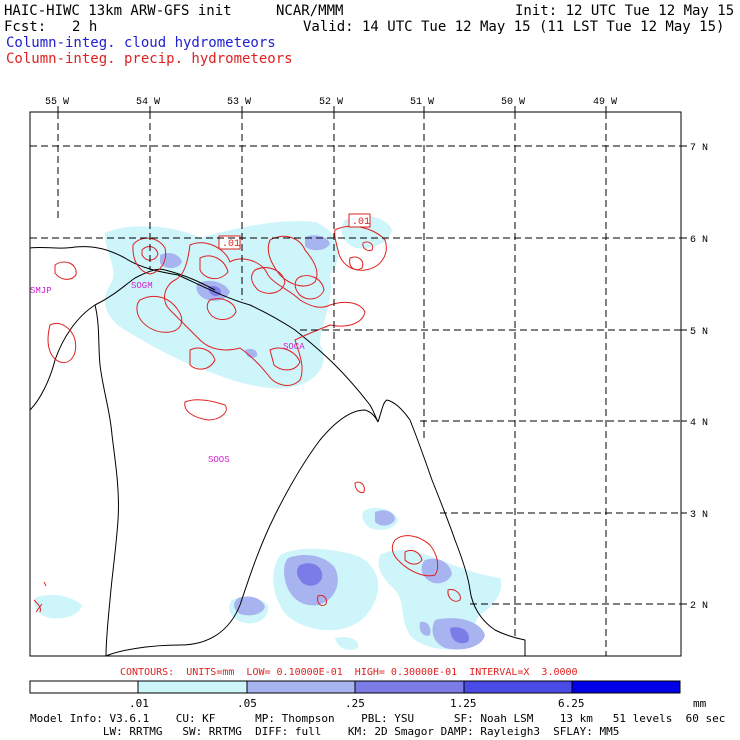 Image resolution: width=740 pixels, height=740 pixels. What do you see at coordinates (699, 515) in the screenshot?
I see `lat-label-3n: 3 N` at bounding box center [699, 515].